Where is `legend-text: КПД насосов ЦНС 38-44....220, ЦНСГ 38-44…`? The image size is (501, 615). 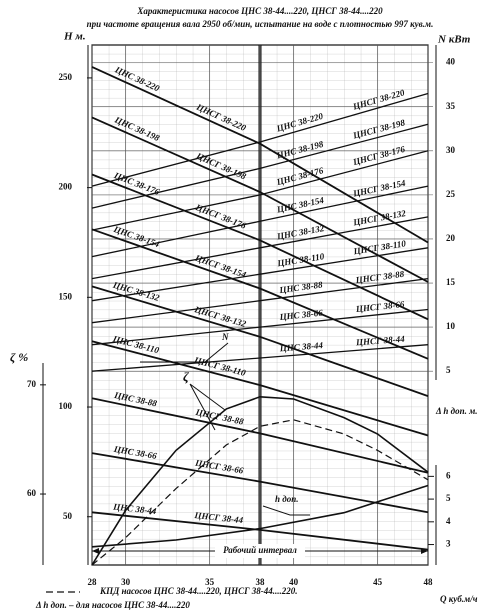 legend-text: КПД насосов ЦНС 38-44....220, ЦНСГ 38-44… is located at coordinates (198, 591).